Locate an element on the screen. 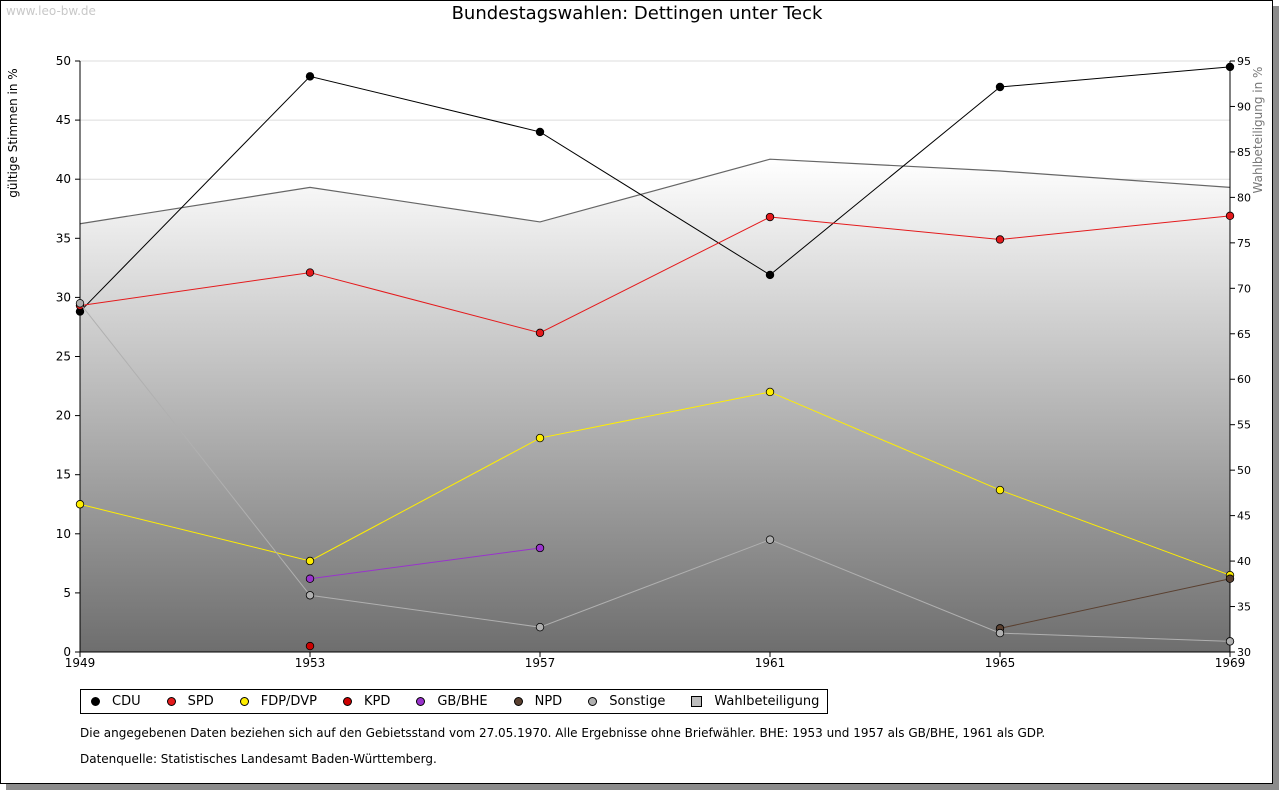 The height and width of the screenshot is (791, 1280). x-tick-label: 1969 is located at coordinates (1230, 663).